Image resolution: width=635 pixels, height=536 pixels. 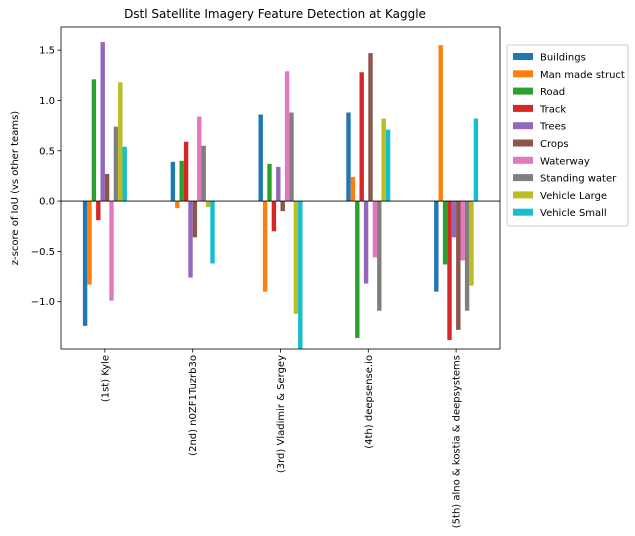 I want to click on legend-label: Standing water, so click(x=578, y=179).